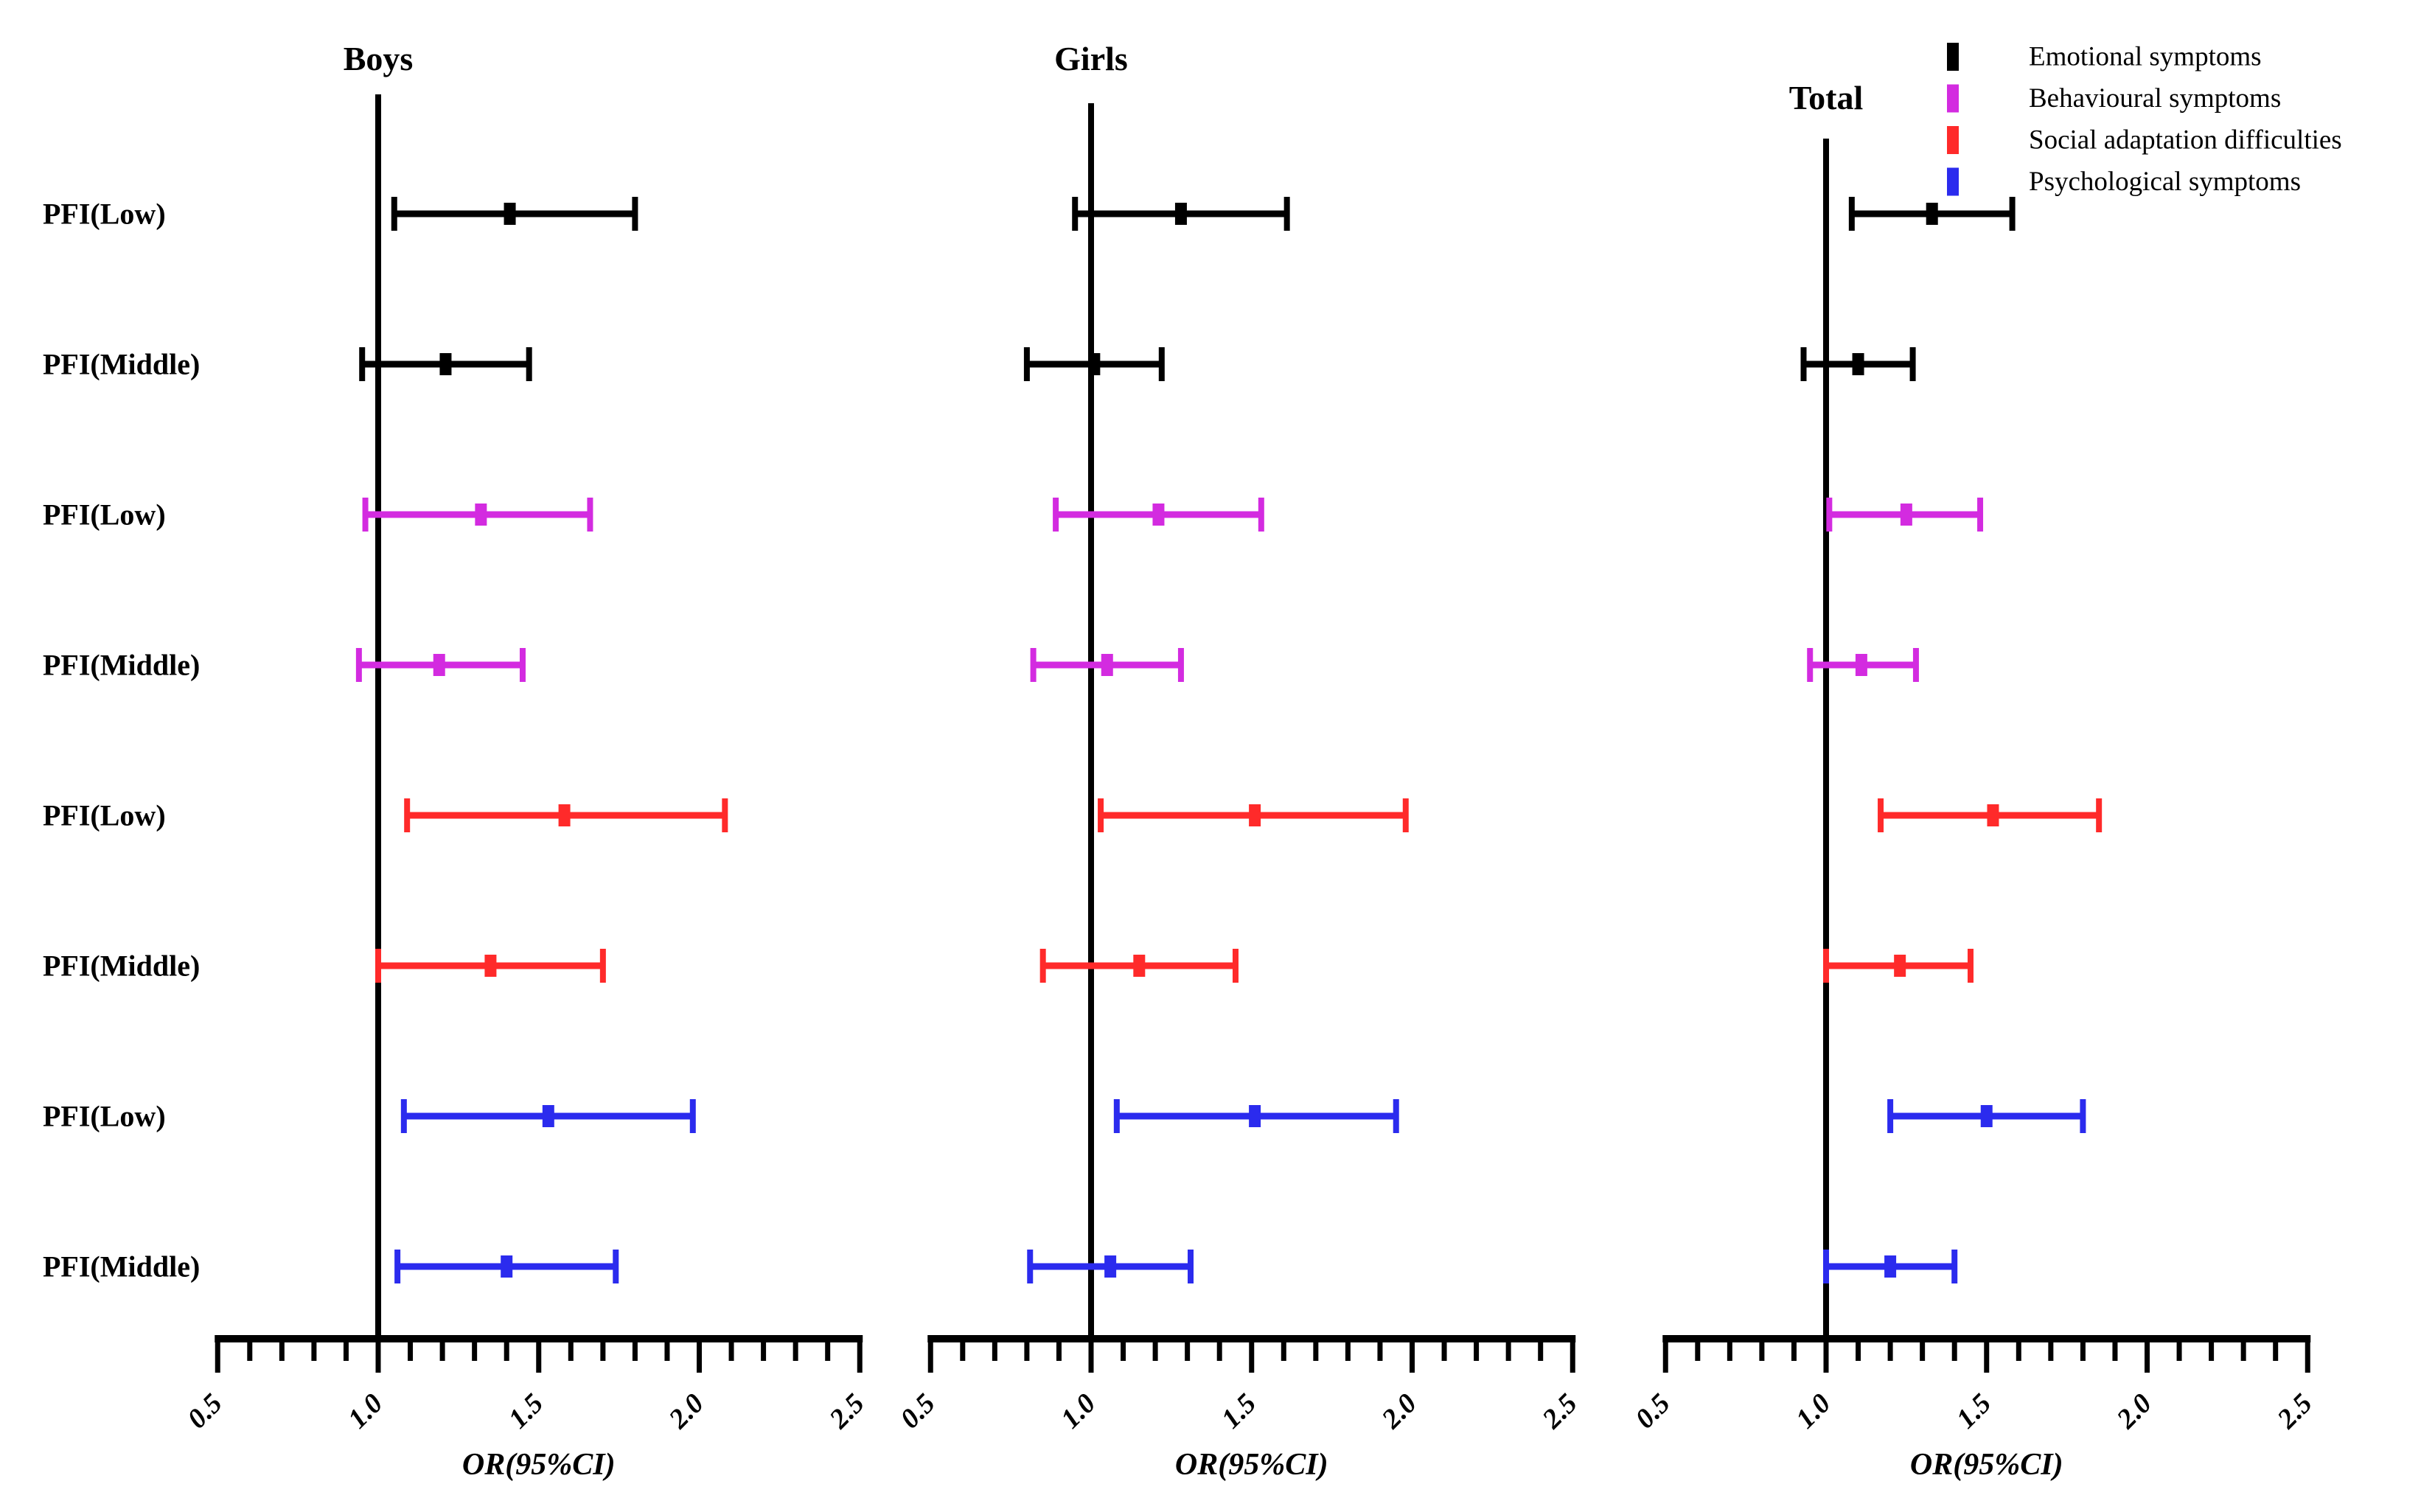  I want to click on legend-item: Social adaptation difficulties, so click(2144, 140).